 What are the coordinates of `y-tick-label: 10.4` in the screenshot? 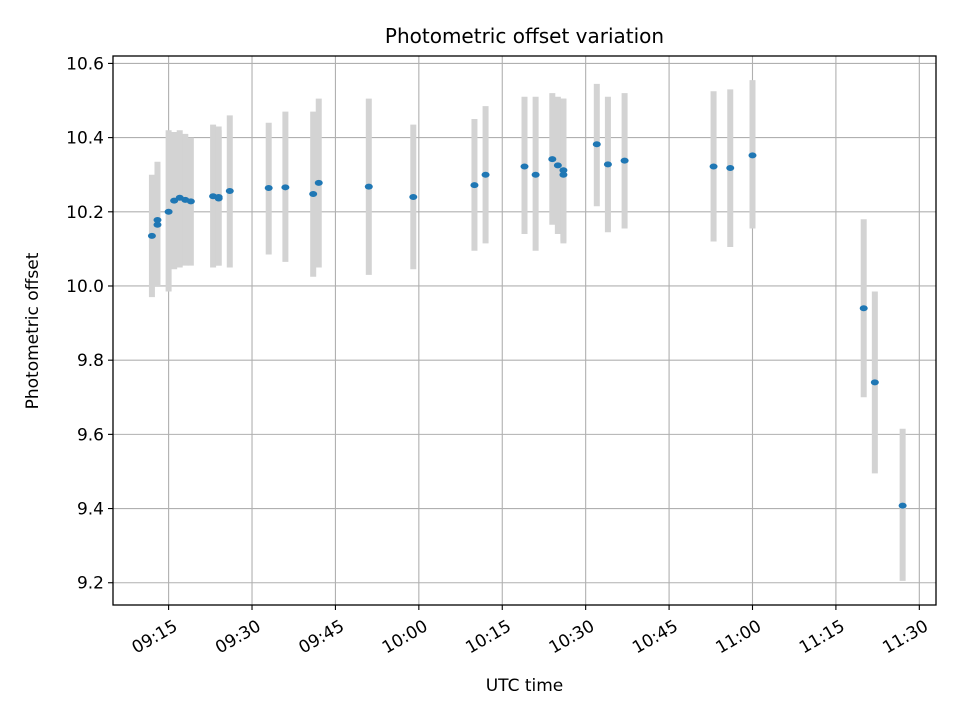 It's located at (85, 139).